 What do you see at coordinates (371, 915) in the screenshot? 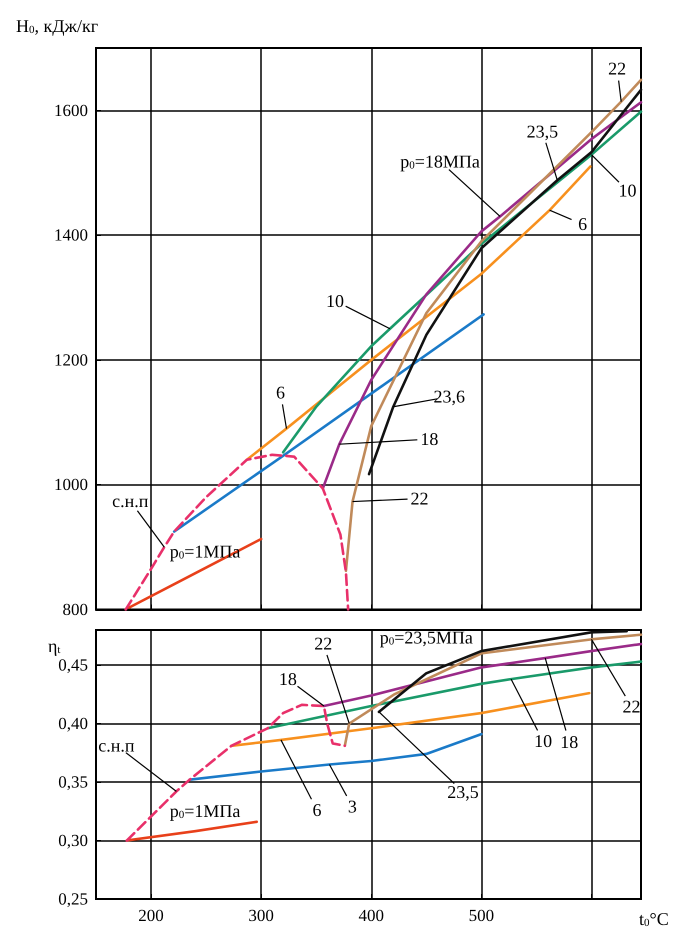
I see `x-tick-label: 400` at bounding box center [371, 915].